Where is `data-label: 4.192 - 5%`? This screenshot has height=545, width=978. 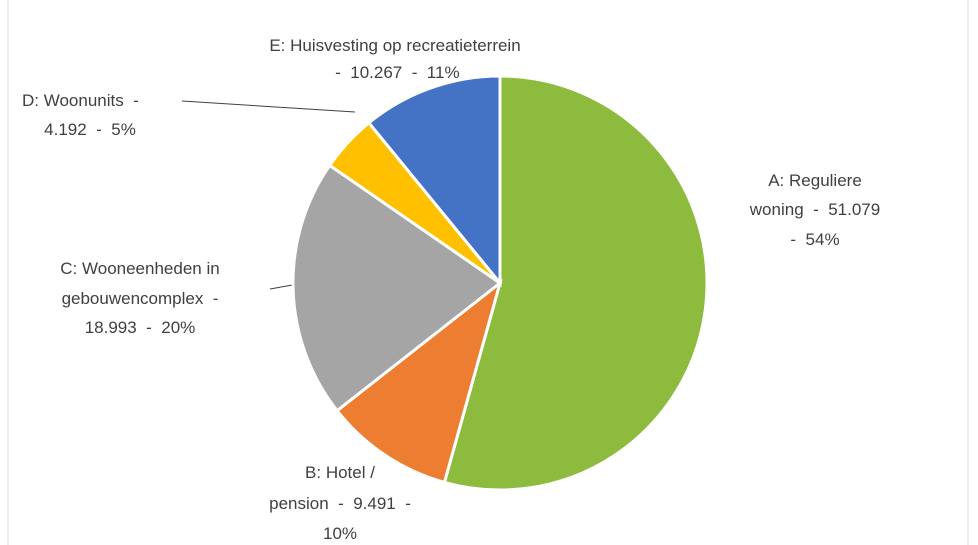
data-label: 4.192 - 5% is located at coordinates (90, 129).